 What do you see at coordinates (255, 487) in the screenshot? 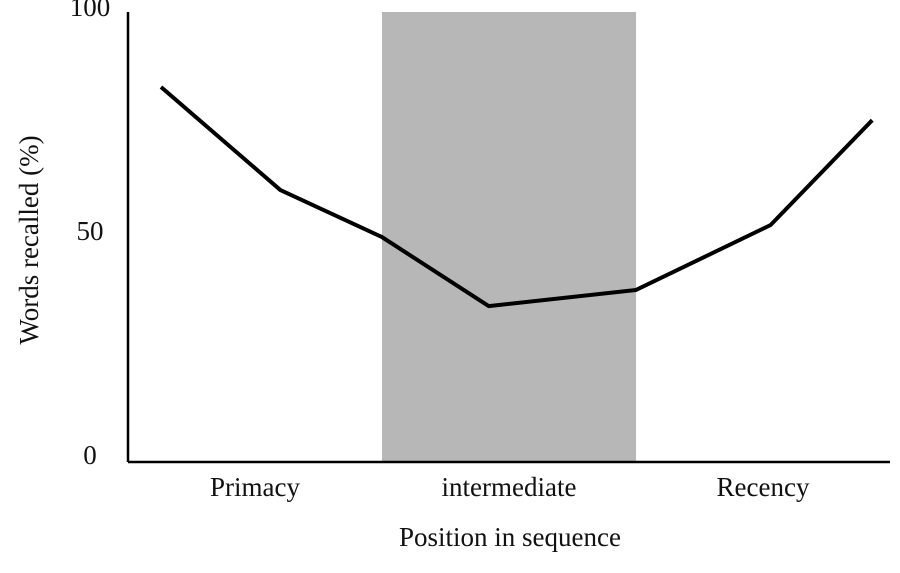
I see `x-category-label: Primacy` at bounding box center [255, 487].